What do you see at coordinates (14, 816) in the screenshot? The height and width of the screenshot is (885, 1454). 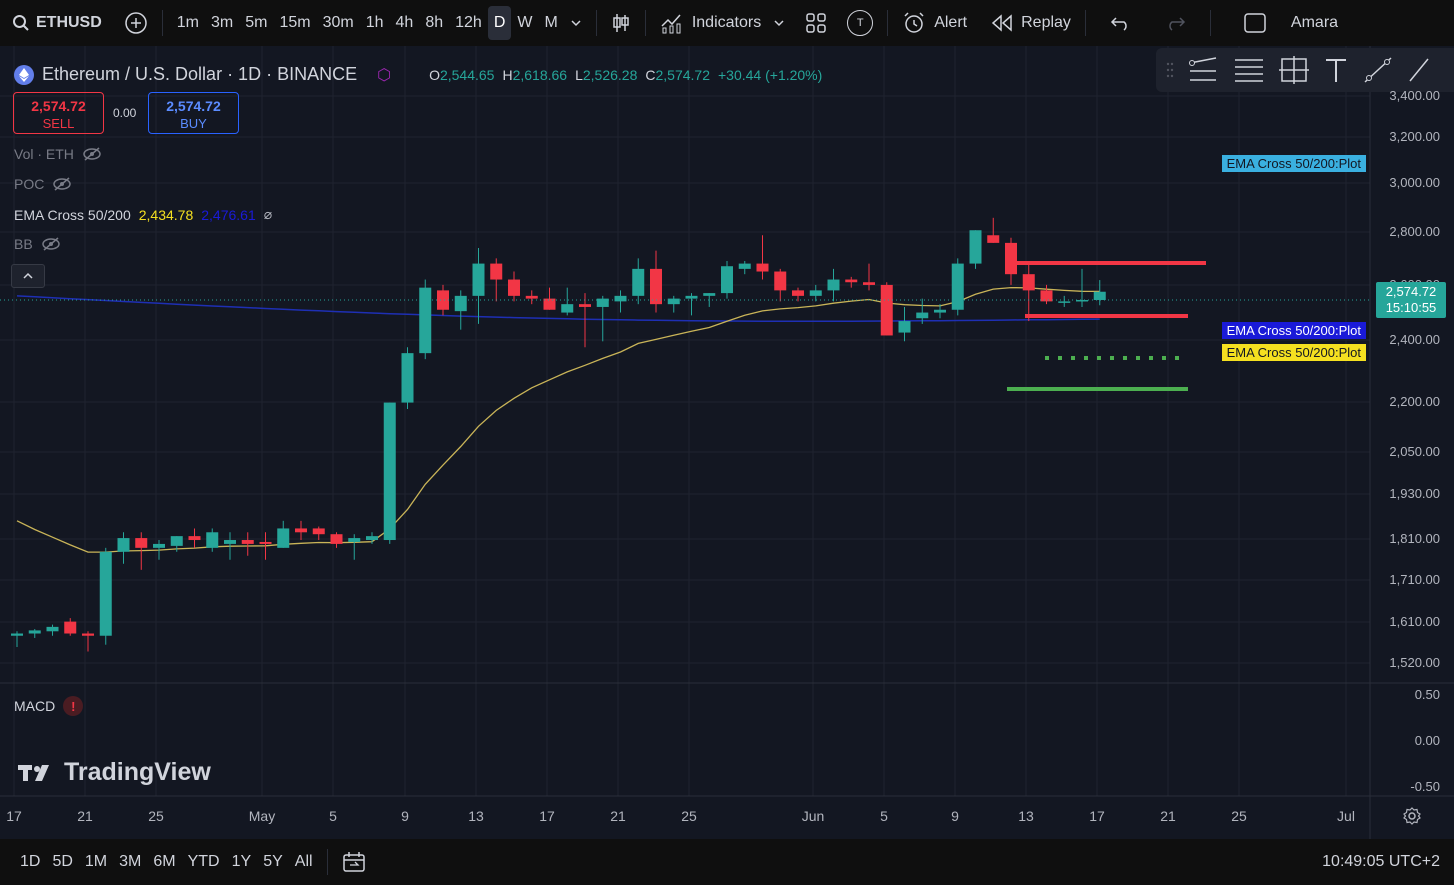 I see `date-axis-label: 17` at bounding box center [14, 816].